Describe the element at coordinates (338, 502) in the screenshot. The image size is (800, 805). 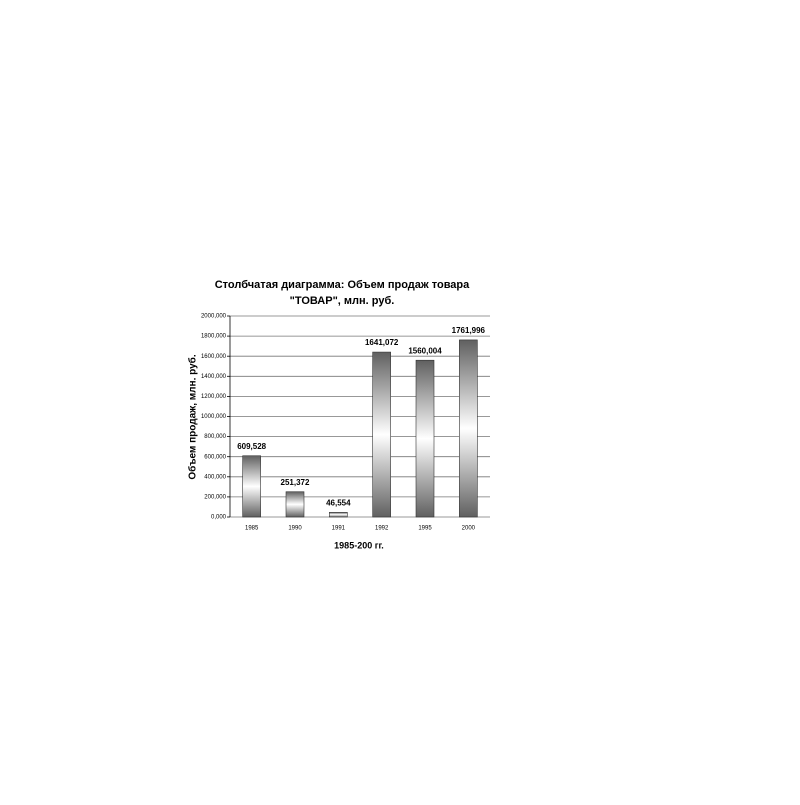
I see `data-label: 46,554` at that location.